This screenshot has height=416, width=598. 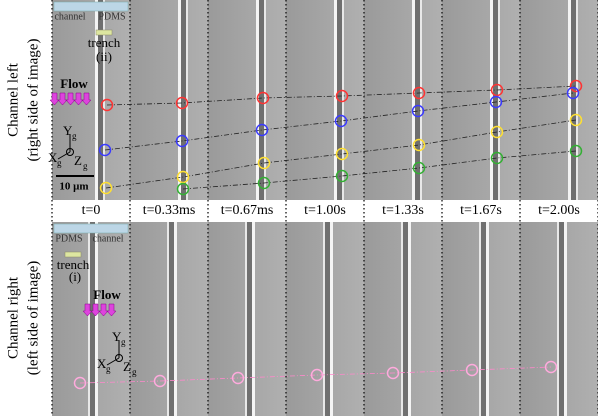 I want to click on time-label: t=0, so click(x=91, y=210).